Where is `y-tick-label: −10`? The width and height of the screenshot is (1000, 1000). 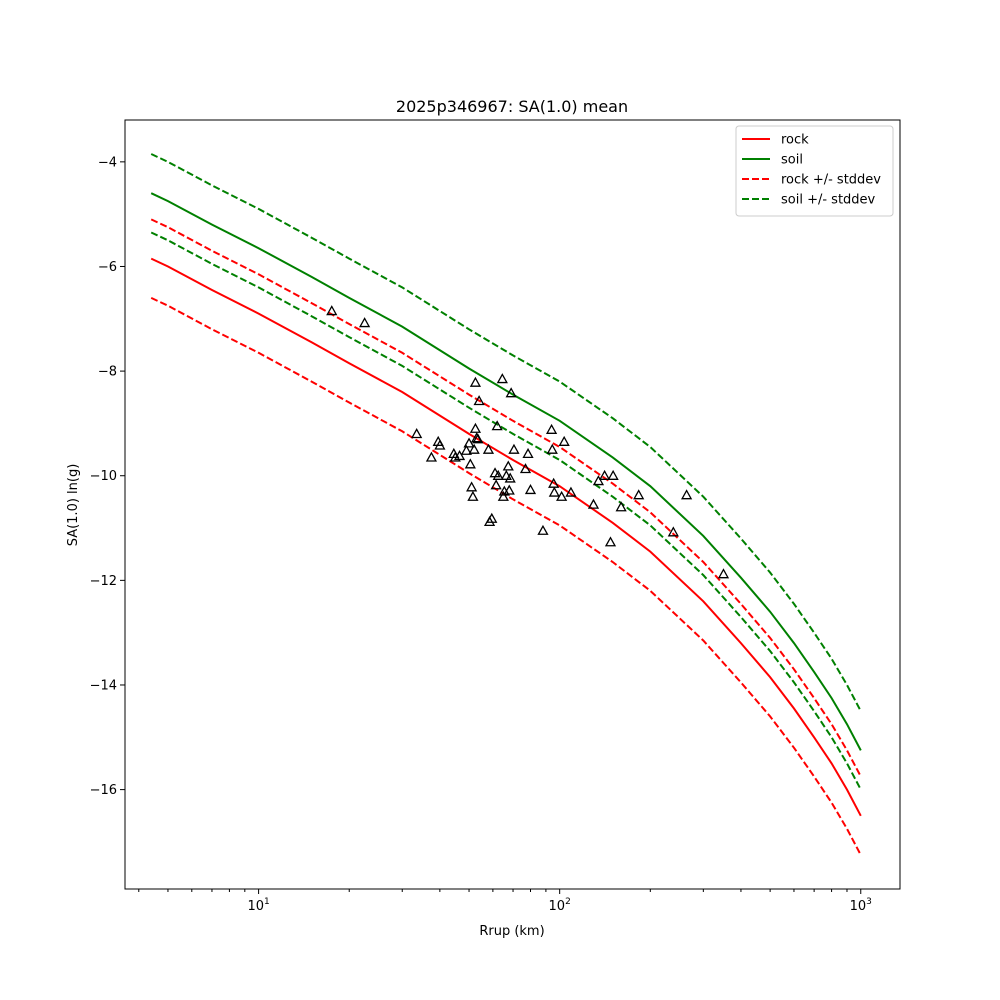
y-tick-label: −10 is located at coordinates (103, 476).